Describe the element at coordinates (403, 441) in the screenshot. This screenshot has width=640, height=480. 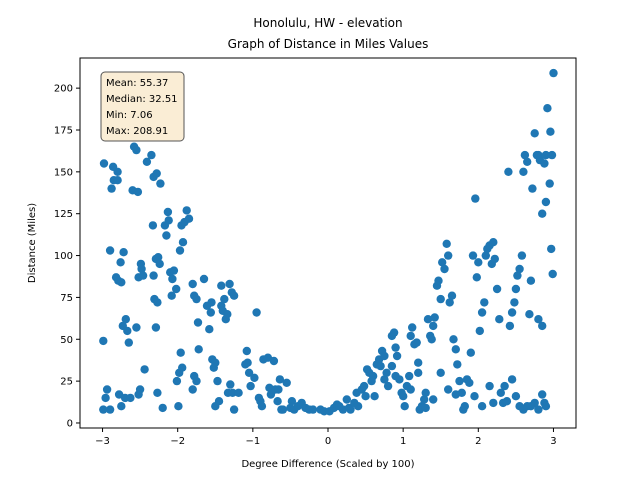
I see `x-tick-label: 1` at that location.